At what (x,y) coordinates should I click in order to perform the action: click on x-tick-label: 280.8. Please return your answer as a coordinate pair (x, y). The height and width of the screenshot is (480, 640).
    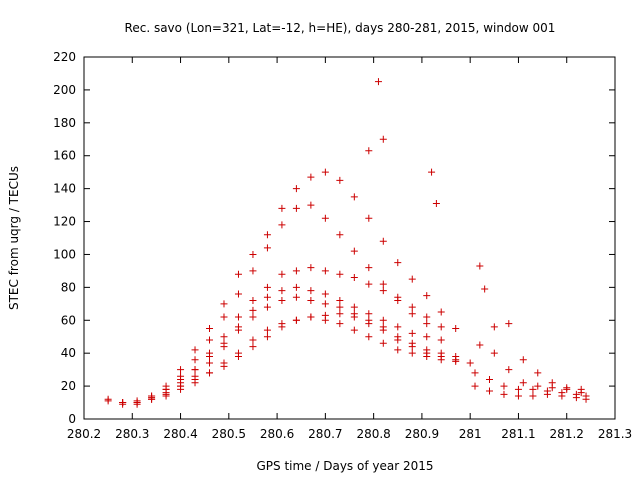
    Looking at the image, I should click on (373, 434).